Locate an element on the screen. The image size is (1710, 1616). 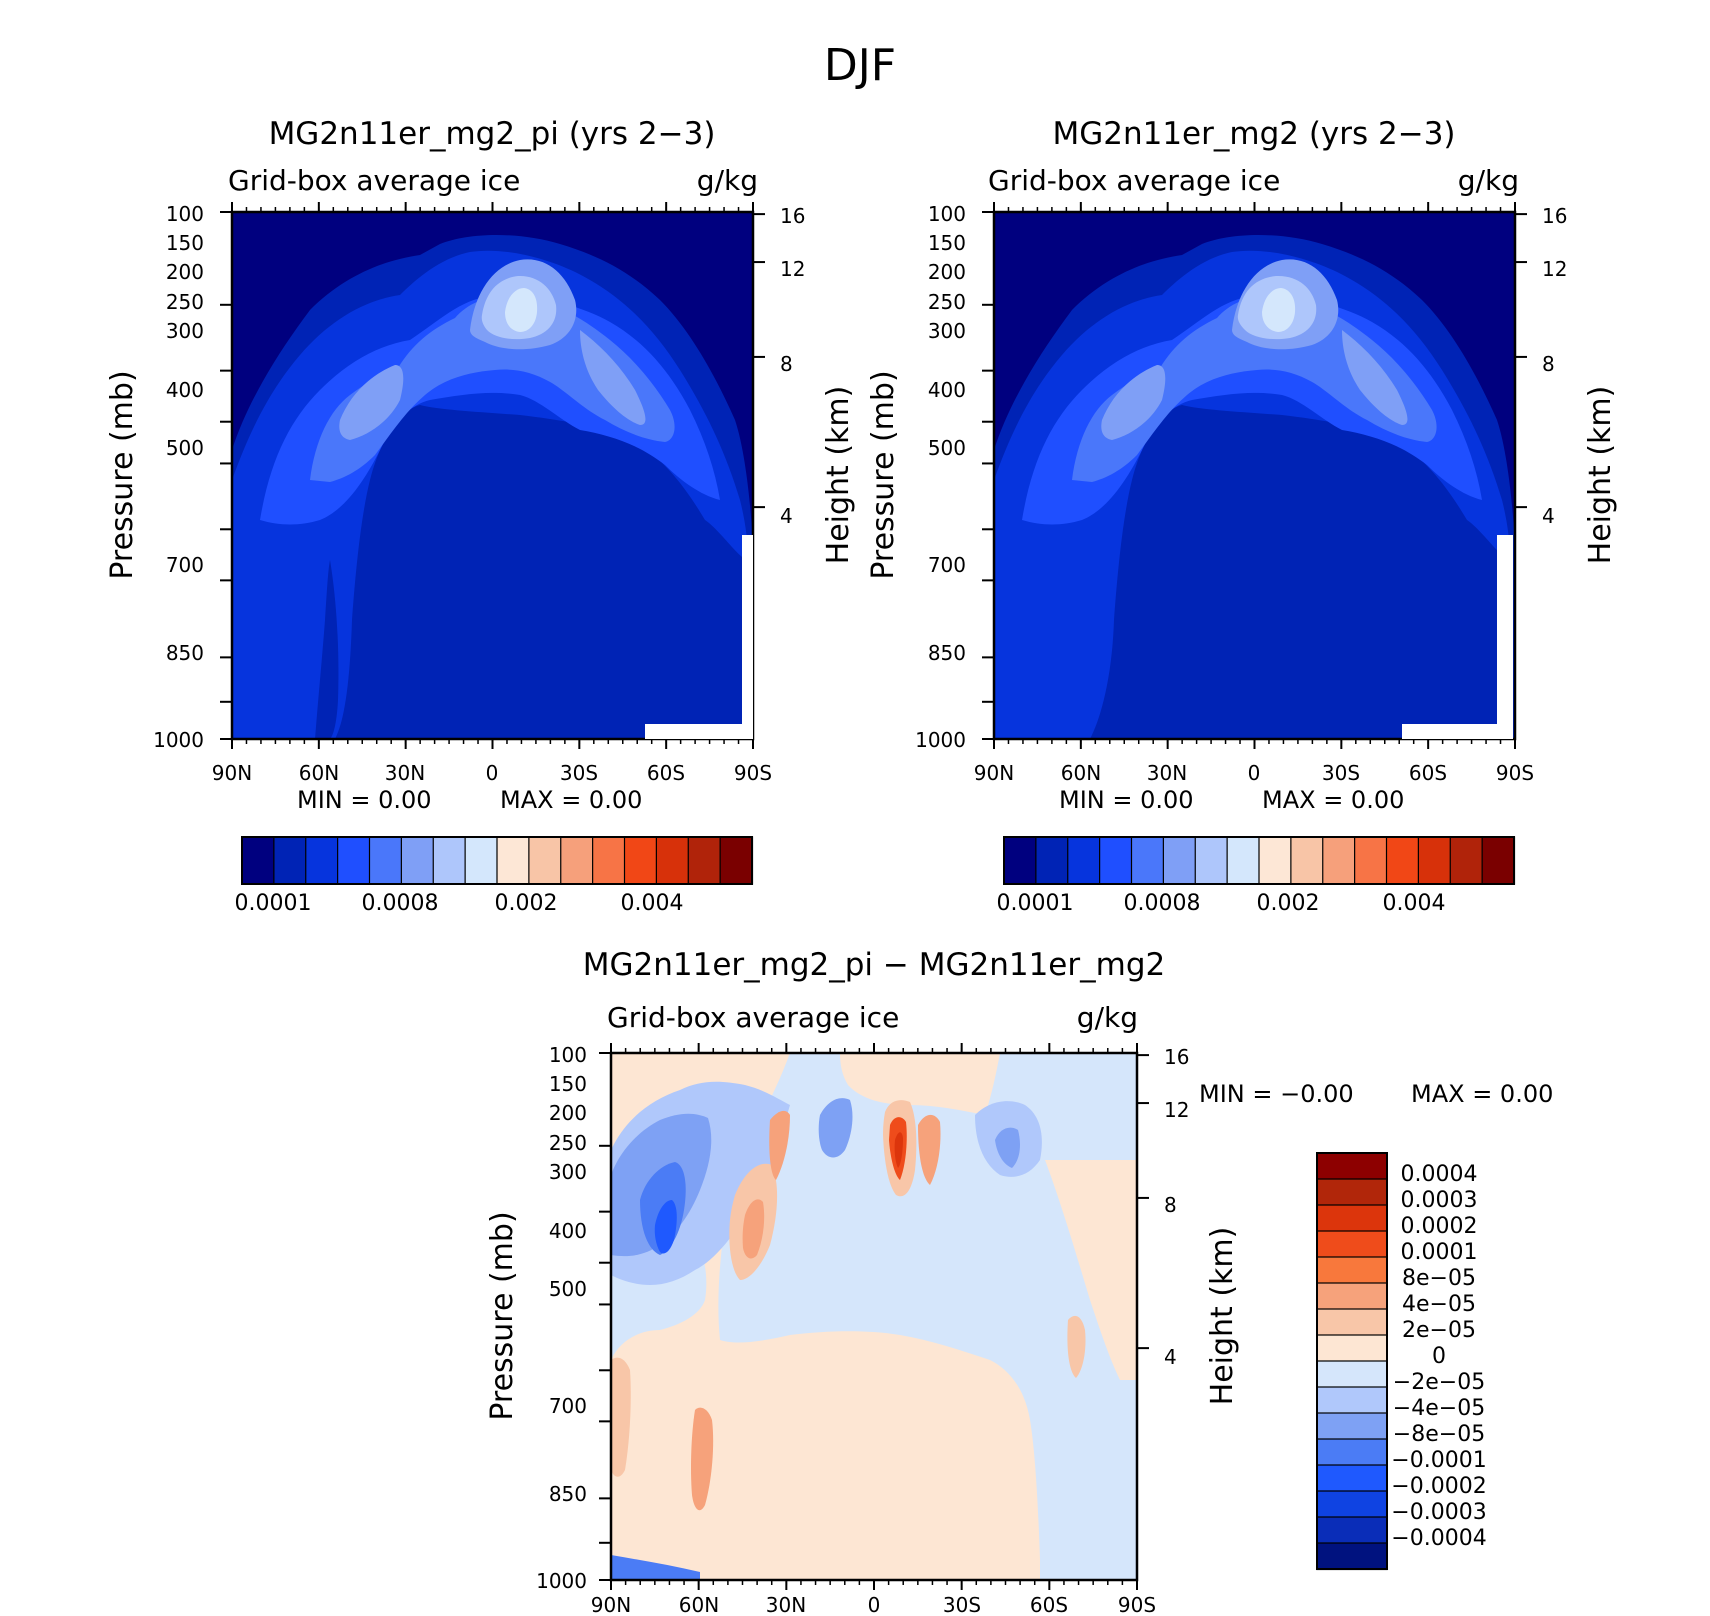
cb1-frame is located at coordinates (497, 860).